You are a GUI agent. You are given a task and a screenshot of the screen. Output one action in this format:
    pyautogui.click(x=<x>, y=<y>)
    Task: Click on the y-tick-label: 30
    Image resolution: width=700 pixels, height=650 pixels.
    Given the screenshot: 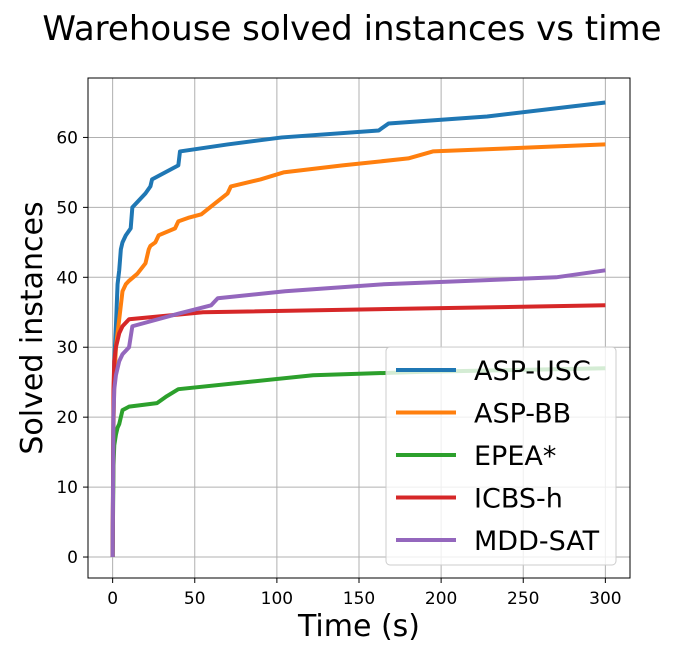 What is the action you would take?
    pyautogui.click(x=67, y=348)
    